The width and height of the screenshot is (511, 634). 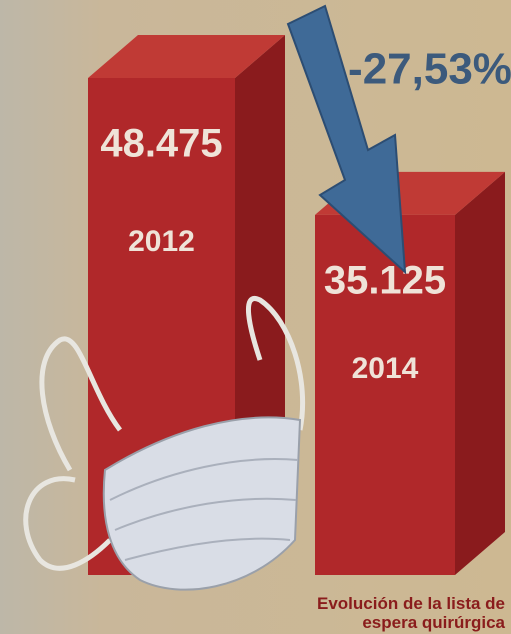 I want to click on category-label: 2012, so click(x=161, y=241).